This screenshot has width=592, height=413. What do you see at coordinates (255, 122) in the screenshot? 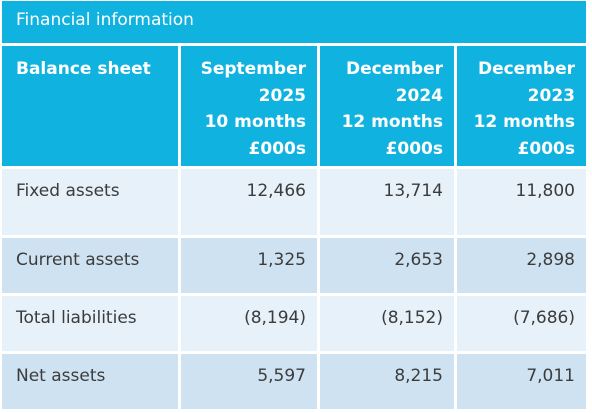
I see `header-duration: 10 months` at bounding box center [255, 122].